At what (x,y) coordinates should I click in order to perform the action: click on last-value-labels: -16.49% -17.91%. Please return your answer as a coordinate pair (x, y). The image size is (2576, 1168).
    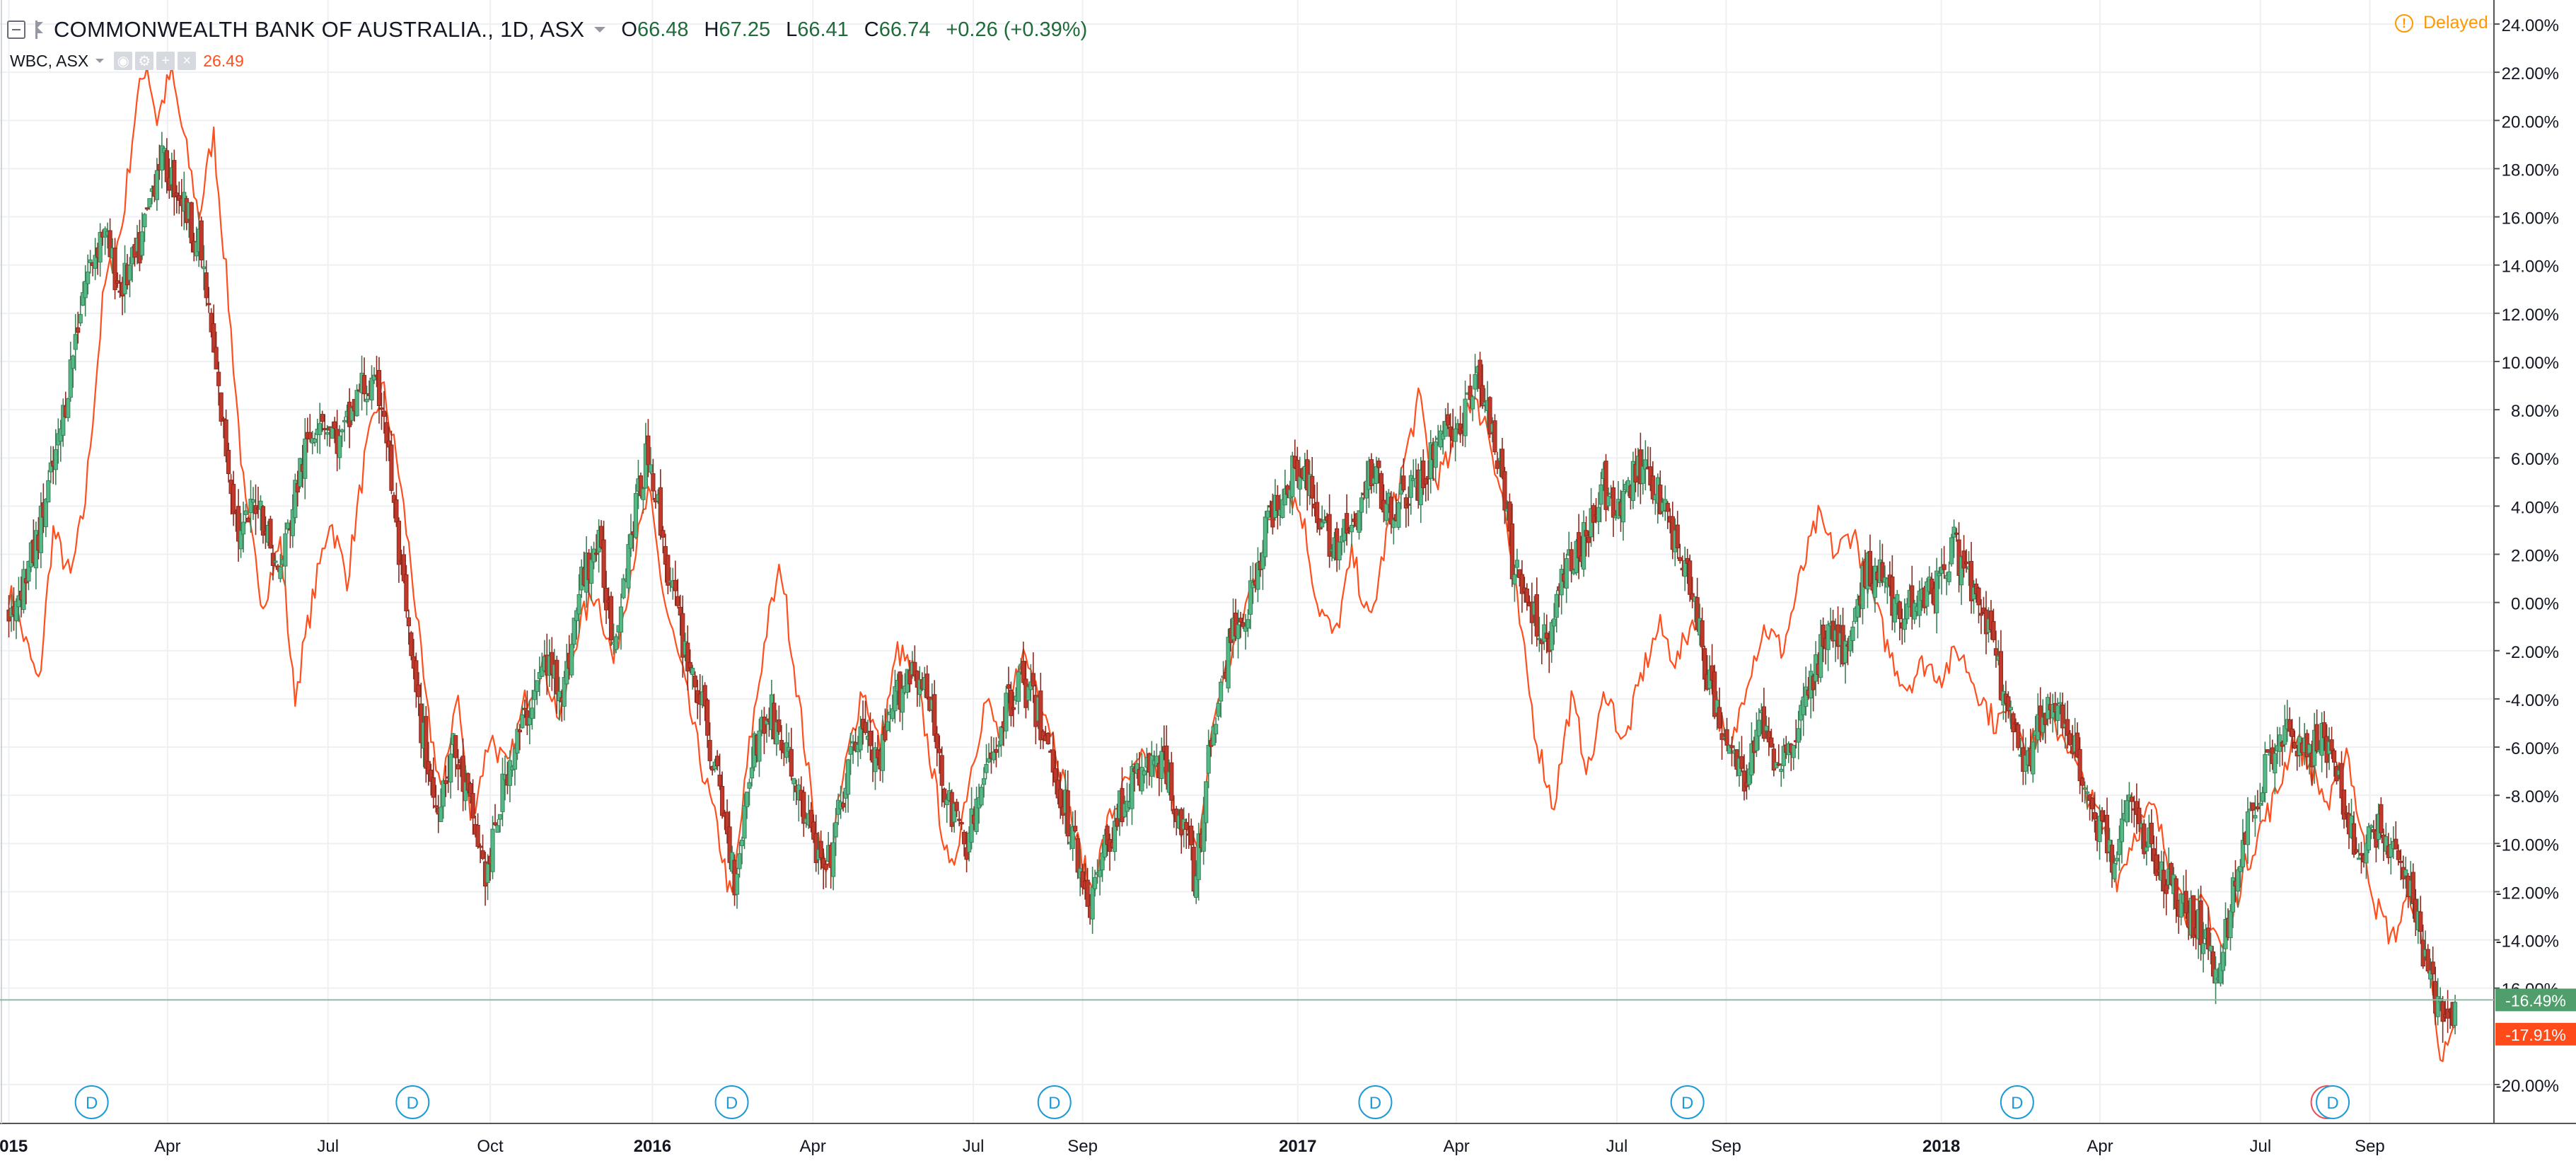
    Looking at the image, I should click on (1288, 1017).